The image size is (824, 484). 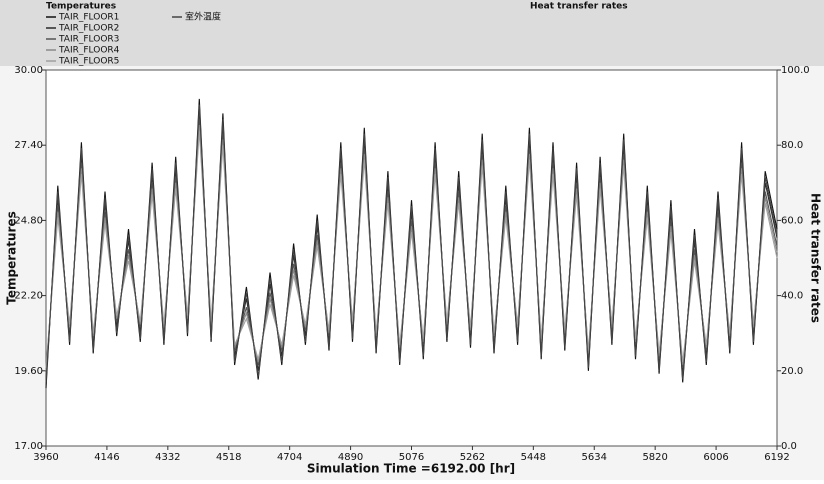 I want to click on x-tick-label: 5448, so click(x=533, y=457).